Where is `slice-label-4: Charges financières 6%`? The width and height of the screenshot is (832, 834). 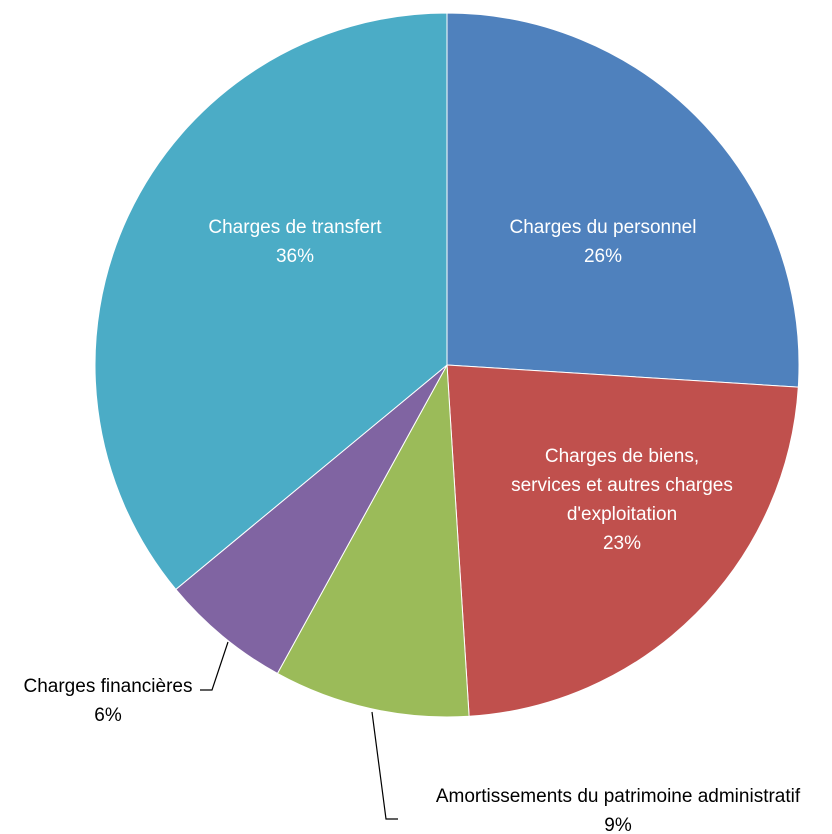 slice-label-4: Charges financières 6% is located at coordinates (108, 701).